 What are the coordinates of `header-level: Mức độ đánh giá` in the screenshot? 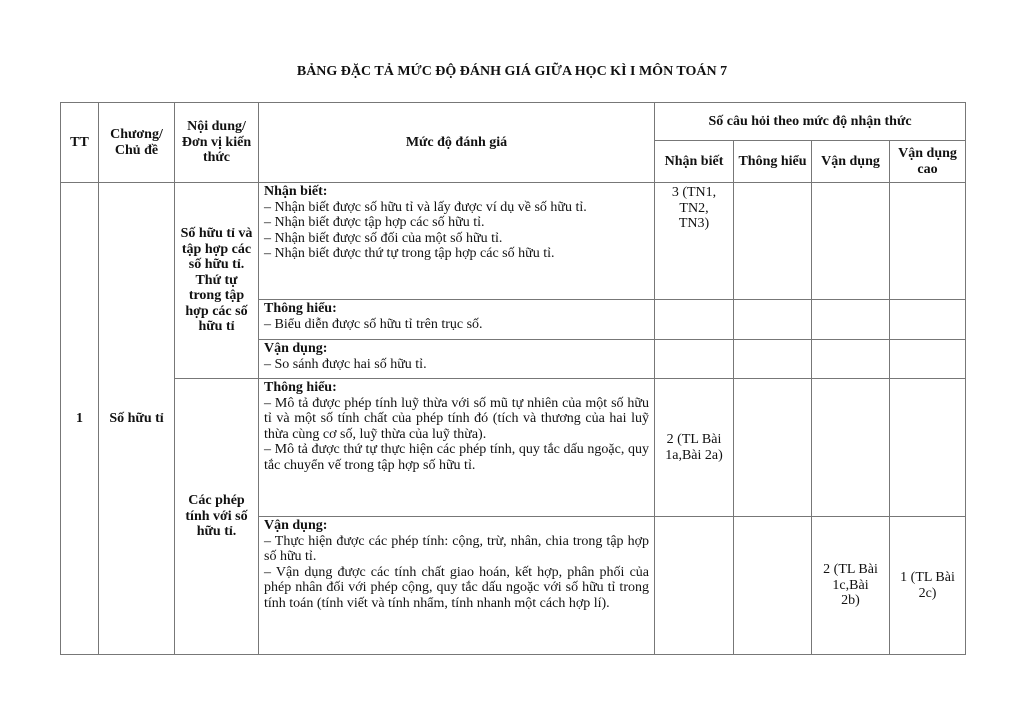 It's located at (456, 142).